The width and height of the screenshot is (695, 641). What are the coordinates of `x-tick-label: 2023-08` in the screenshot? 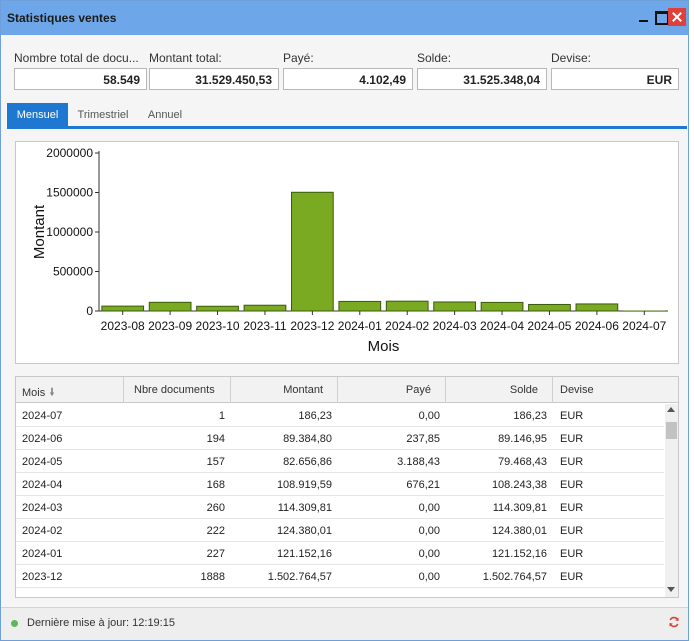 It's located at (123, 326).